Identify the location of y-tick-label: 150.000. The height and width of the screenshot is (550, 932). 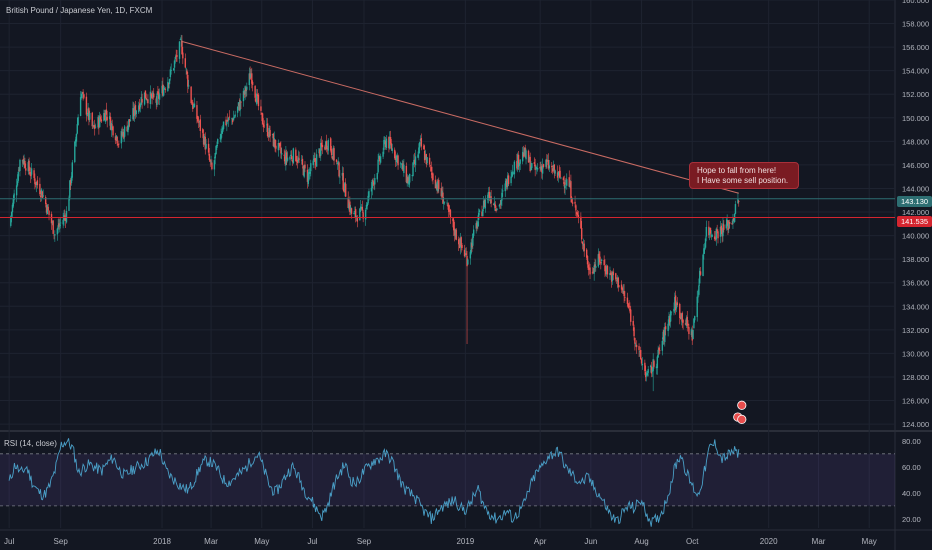
(915, 118).